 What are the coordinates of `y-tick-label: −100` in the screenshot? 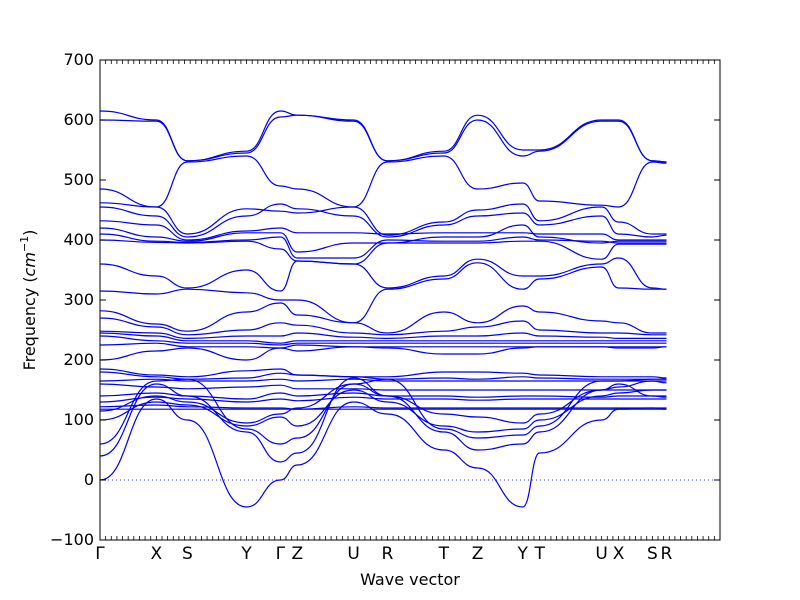 It's located at (72, 539).